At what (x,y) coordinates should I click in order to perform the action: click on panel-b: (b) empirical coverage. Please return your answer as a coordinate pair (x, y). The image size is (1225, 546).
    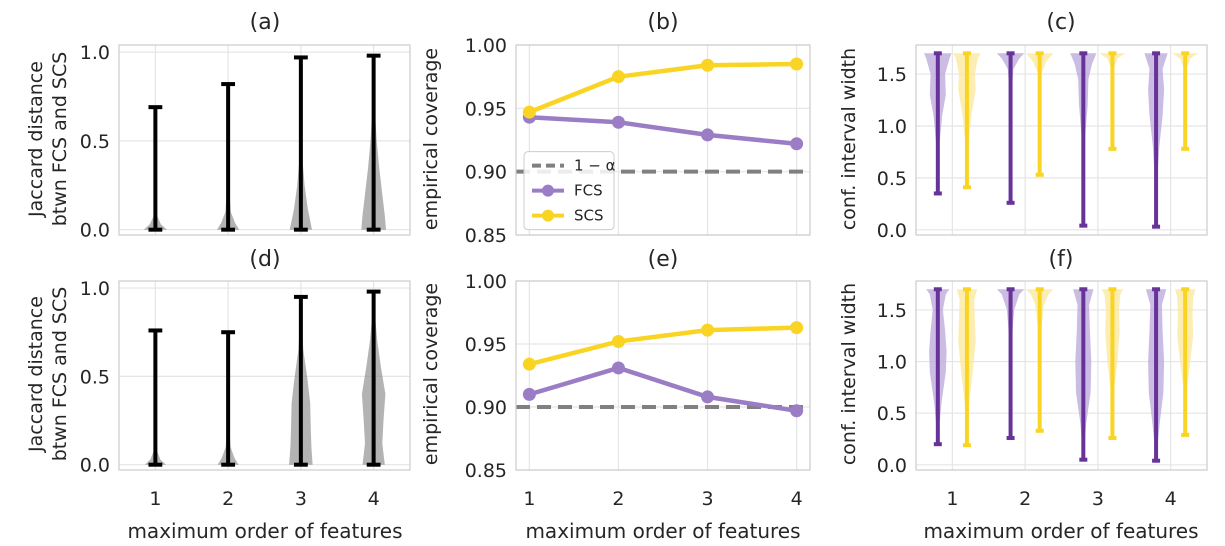
    Looking at the image, I should click on (549, 120).